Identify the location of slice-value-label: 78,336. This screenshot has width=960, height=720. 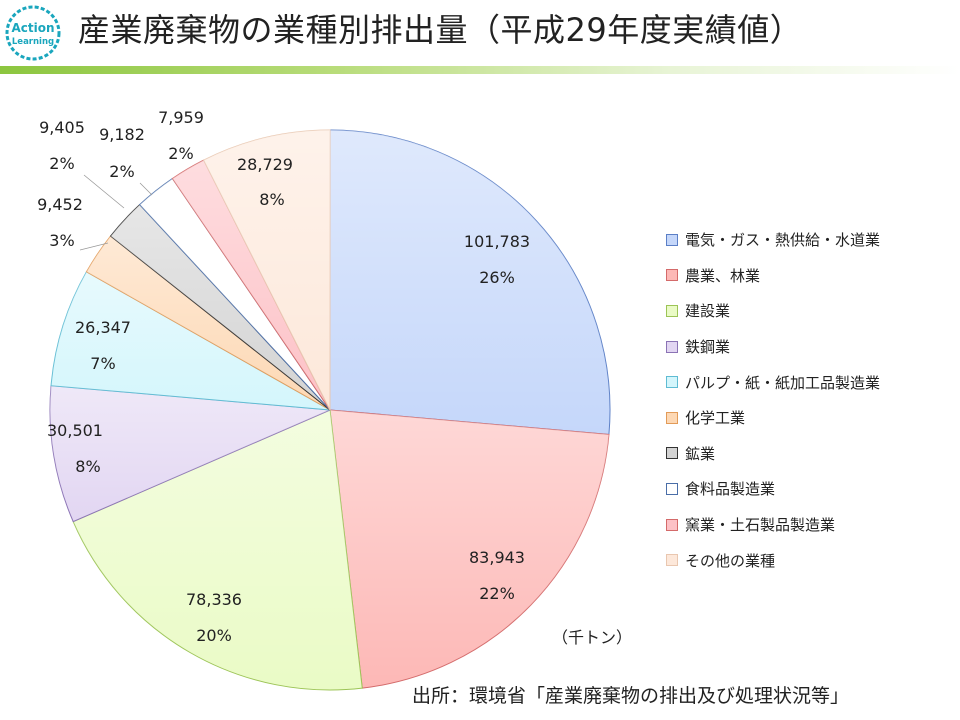
(214, 599).